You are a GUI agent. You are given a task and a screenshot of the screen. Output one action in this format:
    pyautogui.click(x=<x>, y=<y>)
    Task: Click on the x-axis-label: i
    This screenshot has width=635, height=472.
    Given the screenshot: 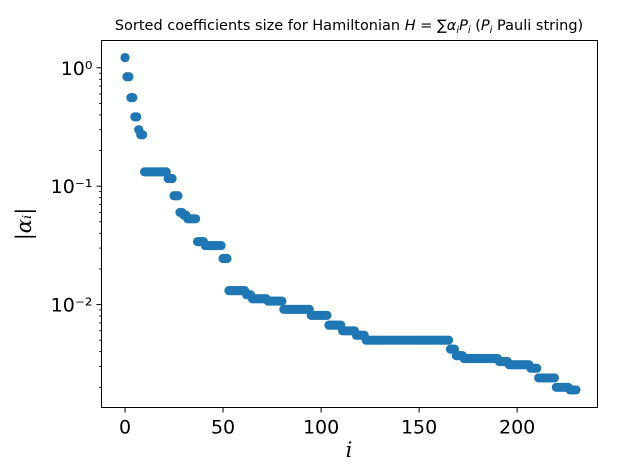 What is the action you would take?
    pyautogui.click(x=349, y=450)
    